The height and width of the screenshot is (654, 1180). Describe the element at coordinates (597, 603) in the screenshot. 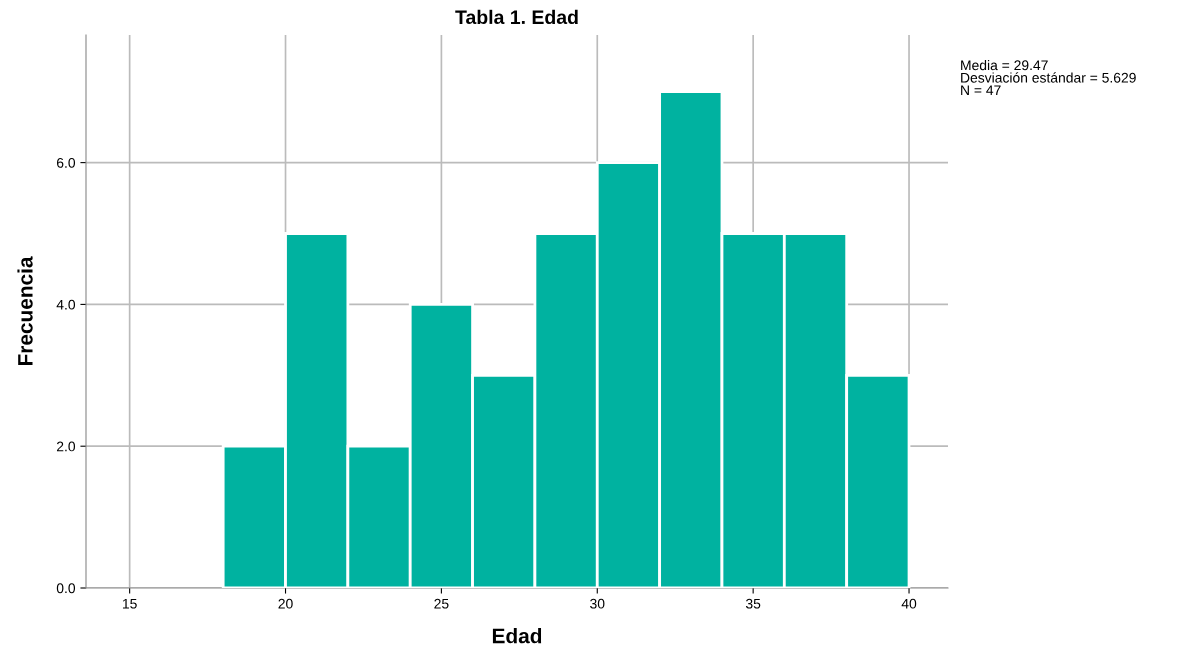

I see `x-tick-label: 30` at that location.